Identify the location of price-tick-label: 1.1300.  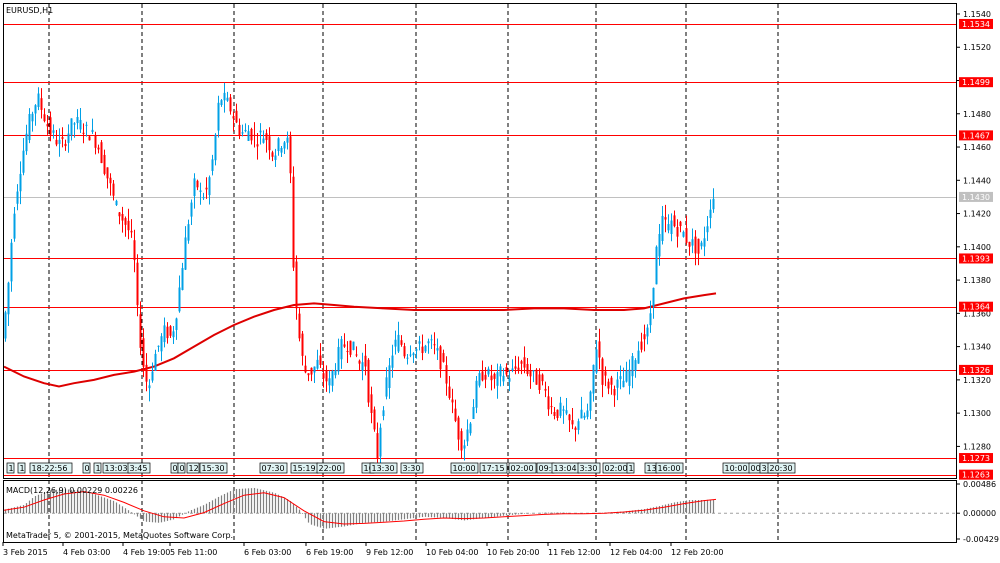
(977, 413).